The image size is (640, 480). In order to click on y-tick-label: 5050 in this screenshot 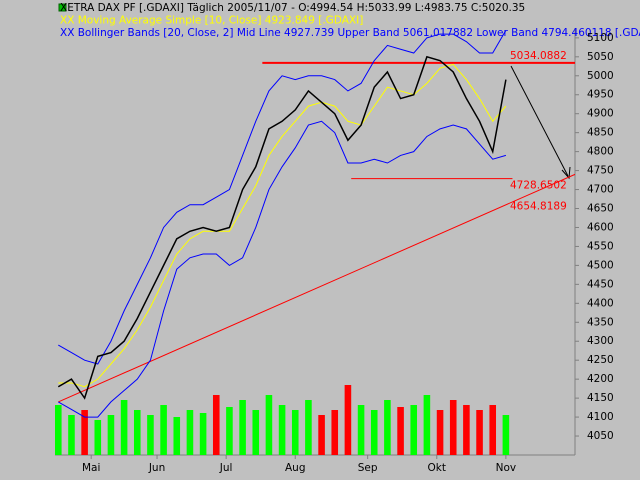, I will do `click(600, 57)`.